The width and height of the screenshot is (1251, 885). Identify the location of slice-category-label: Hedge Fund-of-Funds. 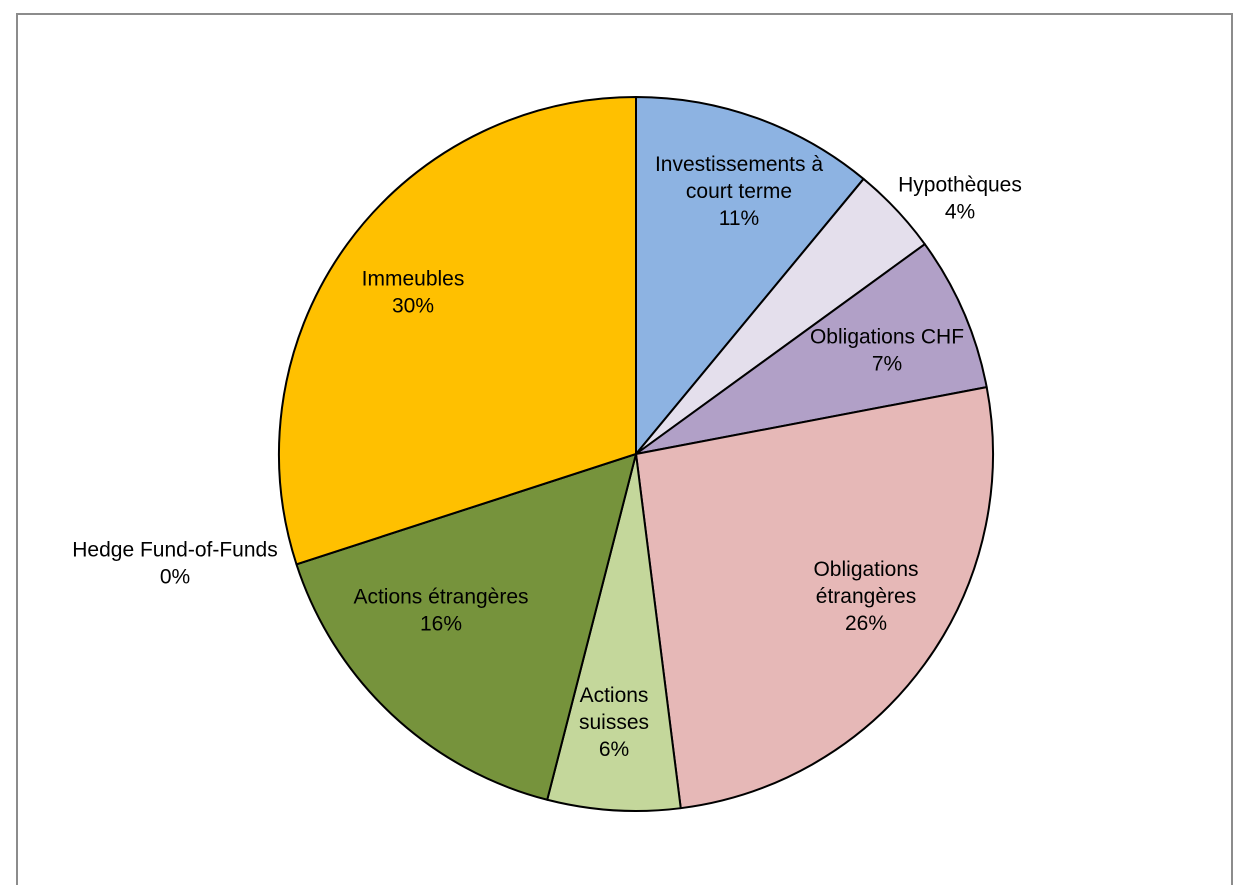
(174, 549).